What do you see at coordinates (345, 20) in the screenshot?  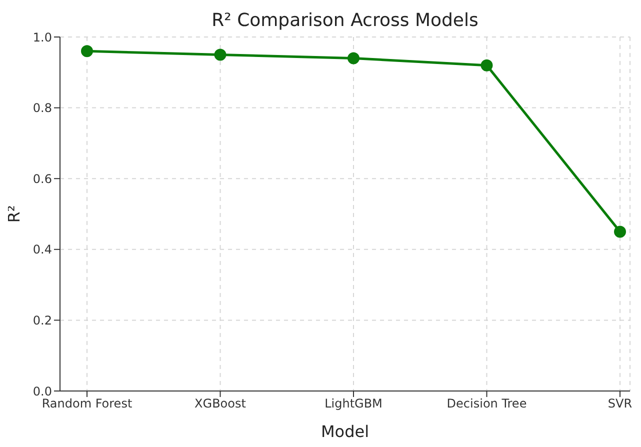 I see `chart-title: R² Comparison Across Models` at bounding box center [345, 20].